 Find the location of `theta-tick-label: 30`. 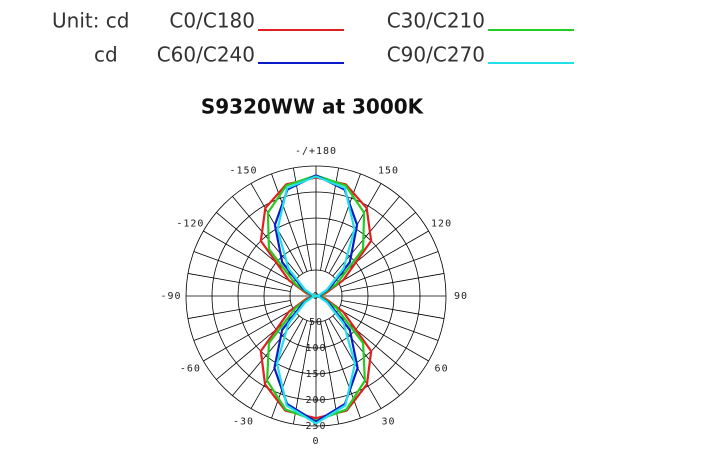

theta-tick-label: 30 is located at coordinates (388, 422).